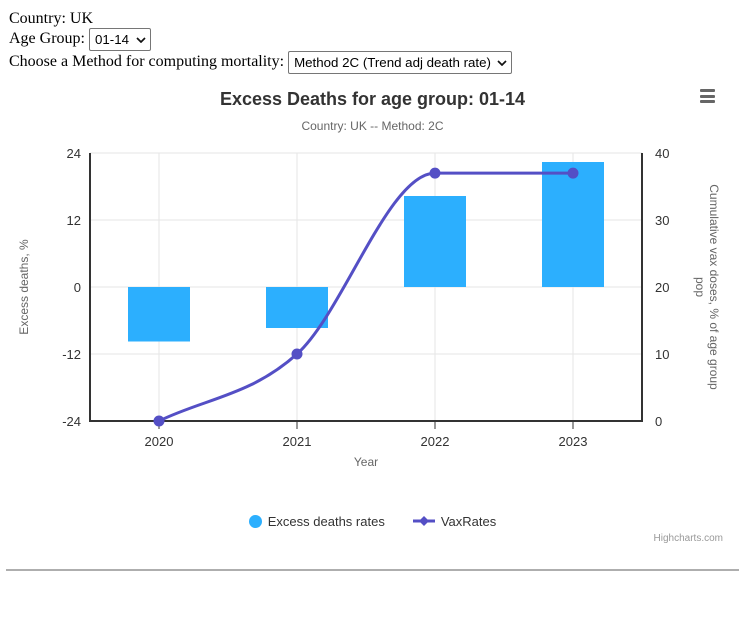  What do you see at coordinates (435, 173) in the screenshot?
I see `vaxrates-point-2022` at bounding box center [435, 173].